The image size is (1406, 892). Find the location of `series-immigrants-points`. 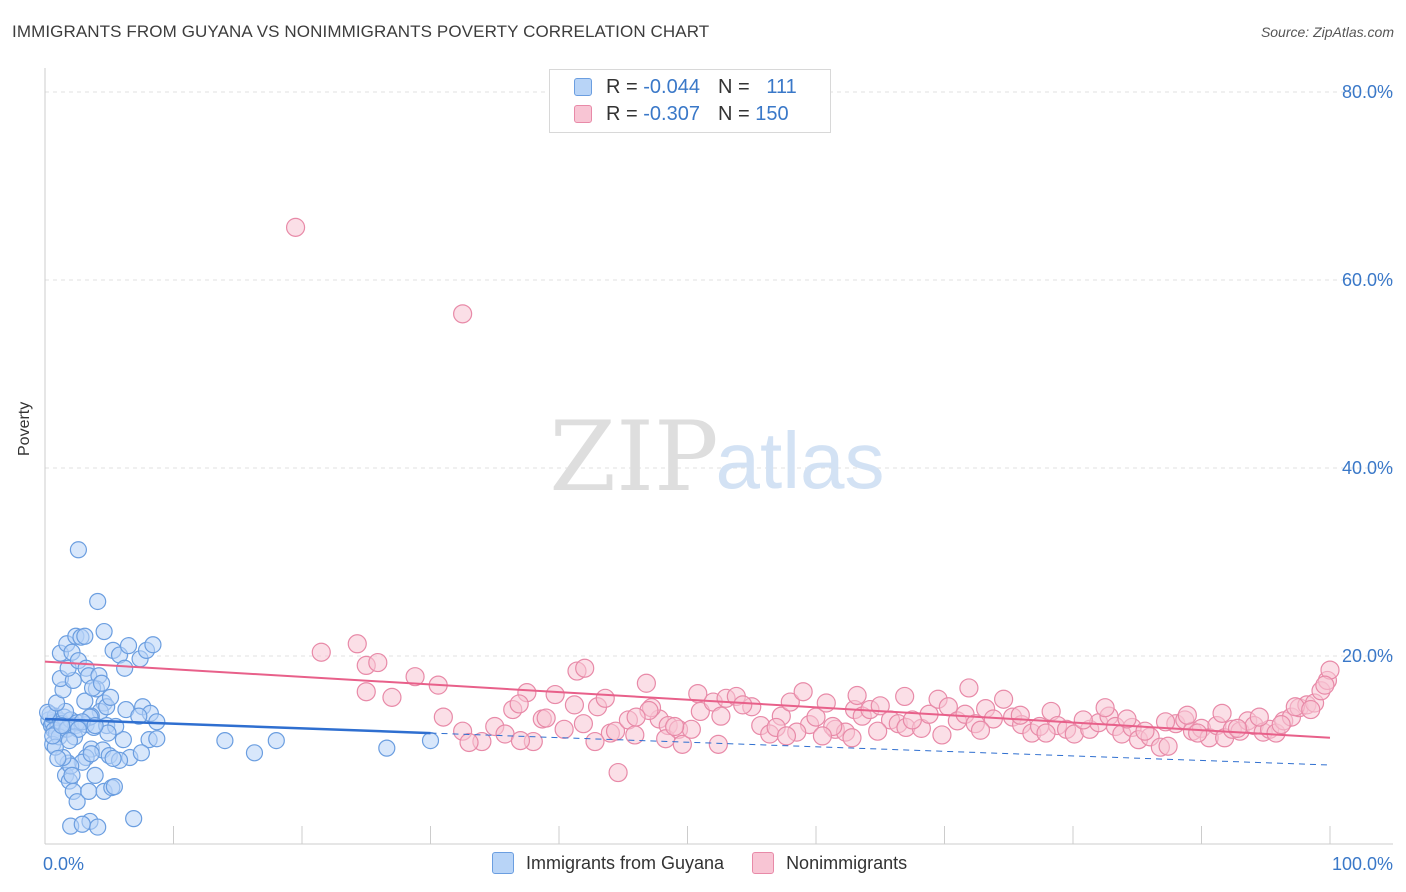

series-immigrants-points is located at coordinates (239, 688).